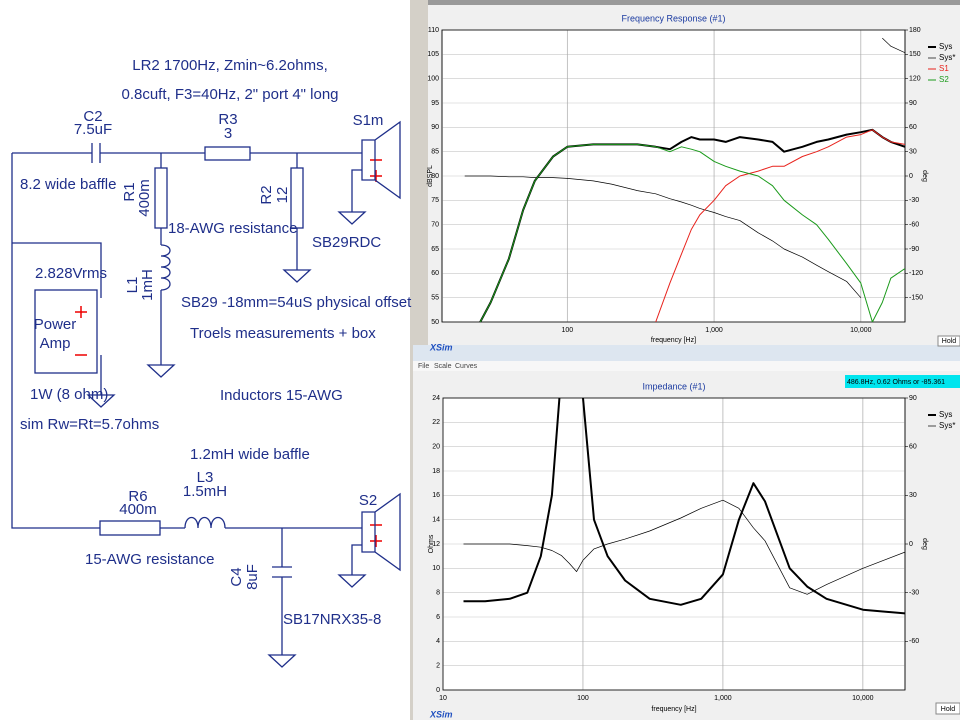  I want to click on y-tick-label: 4, so click(438, 641).